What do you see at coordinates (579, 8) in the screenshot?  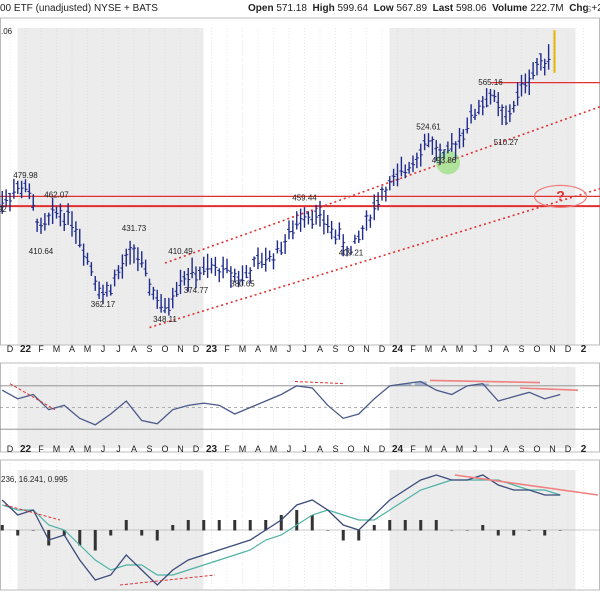 I see `chg-label: Chg` at bounding box center [579, 8].